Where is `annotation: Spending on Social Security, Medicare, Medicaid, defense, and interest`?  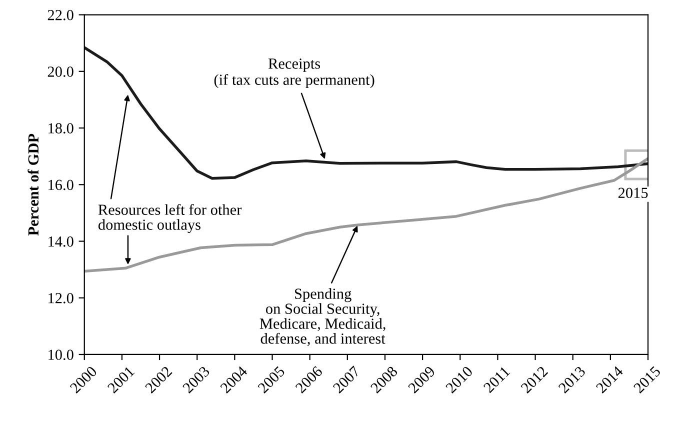
annotation: Spending on Social Security, Medicare, Medicaid, defense, and interest is located at coordinates (323, 317).